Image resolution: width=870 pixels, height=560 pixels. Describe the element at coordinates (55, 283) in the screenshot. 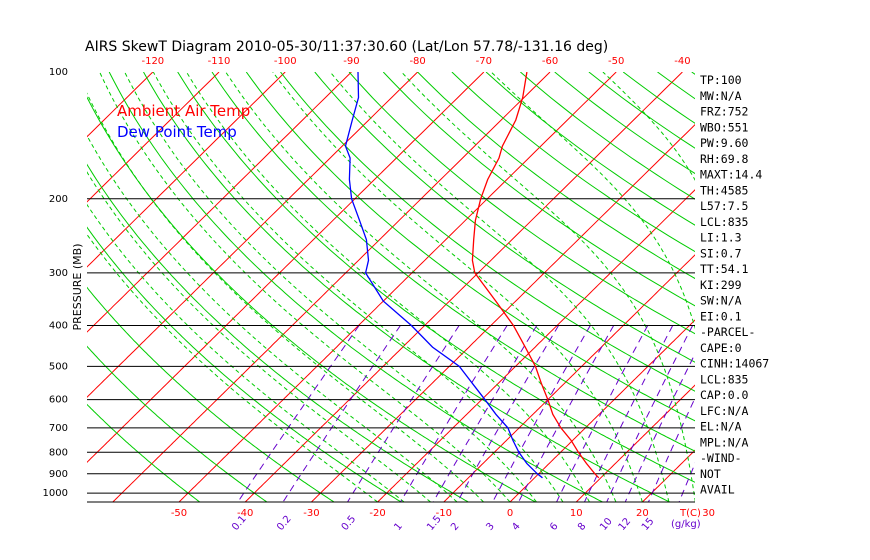

I see `pressure-tick-labels: 100 200 300 400 500 600 700 800 900 1000` at that location.